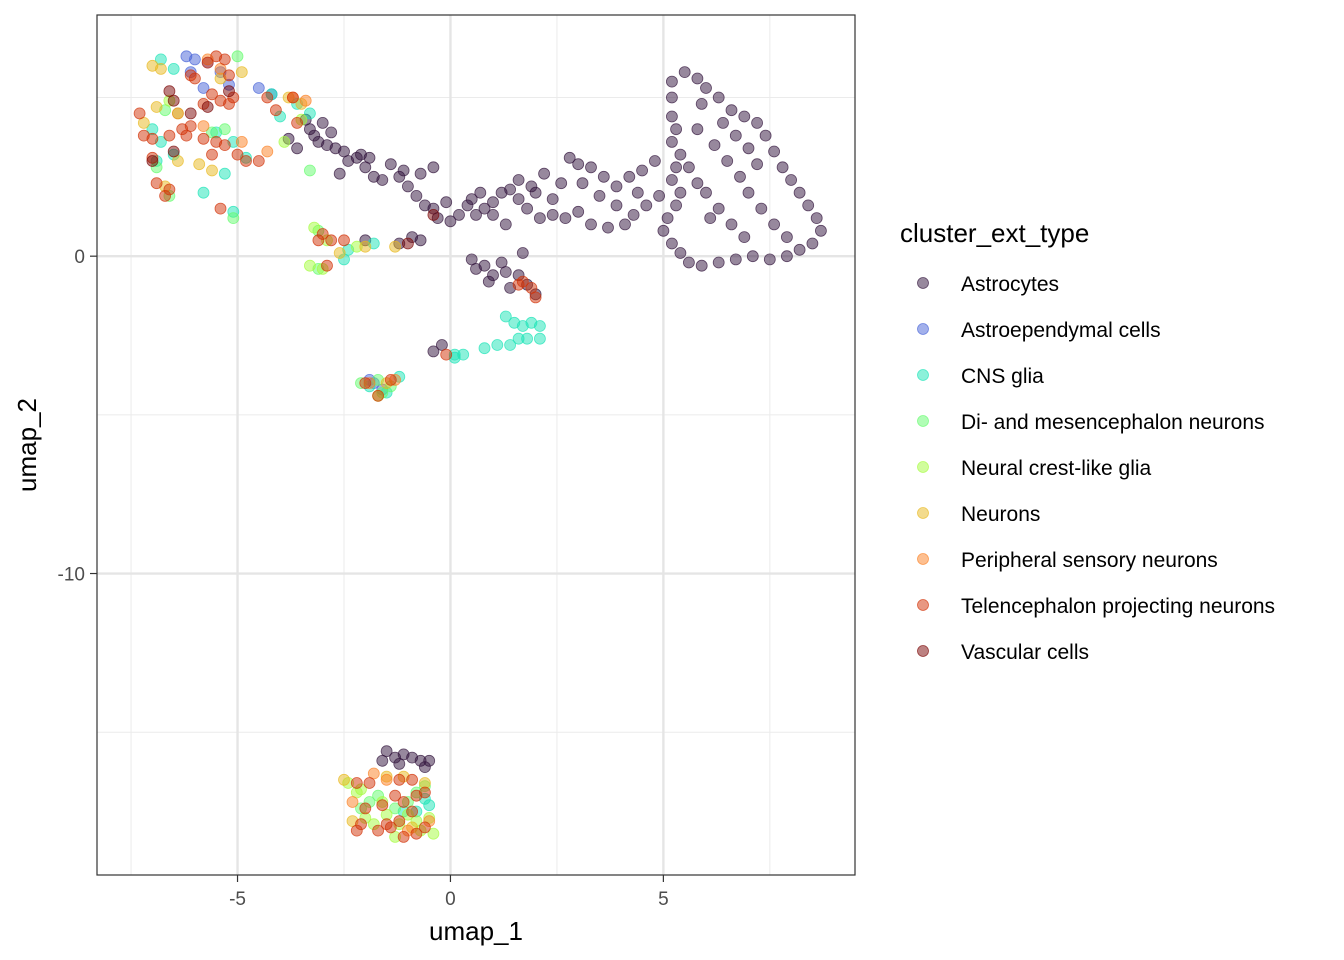 Image resolution: width=1344 pixels, height=960 pixels. What do you see at coordinates (1061, 330) in the screenshot?
I see `legend-label: Astroependymal cells` at bounding box center [1061, 330].